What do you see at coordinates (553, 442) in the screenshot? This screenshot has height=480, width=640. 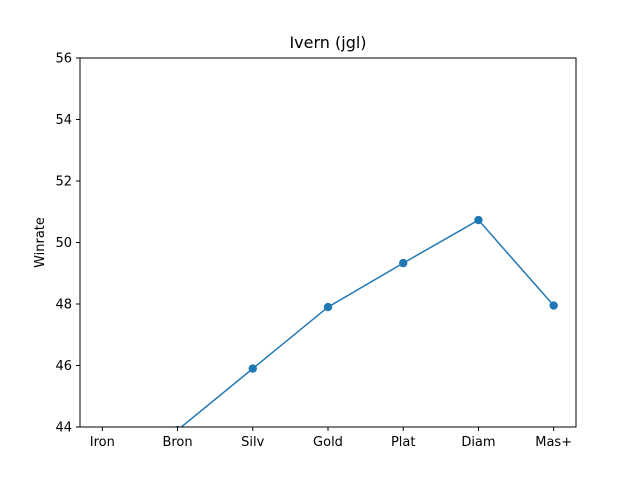 I see `x-tick-label: Mas+` at bounding box center [553, 442].